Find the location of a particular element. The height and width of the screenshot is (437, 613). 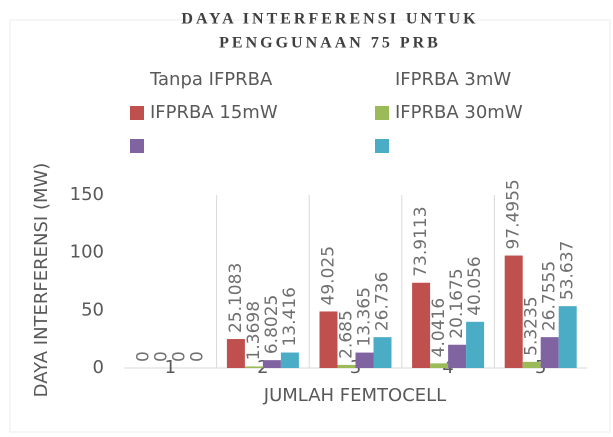

data-label: 2.685 is located at coordinates (347, 334).